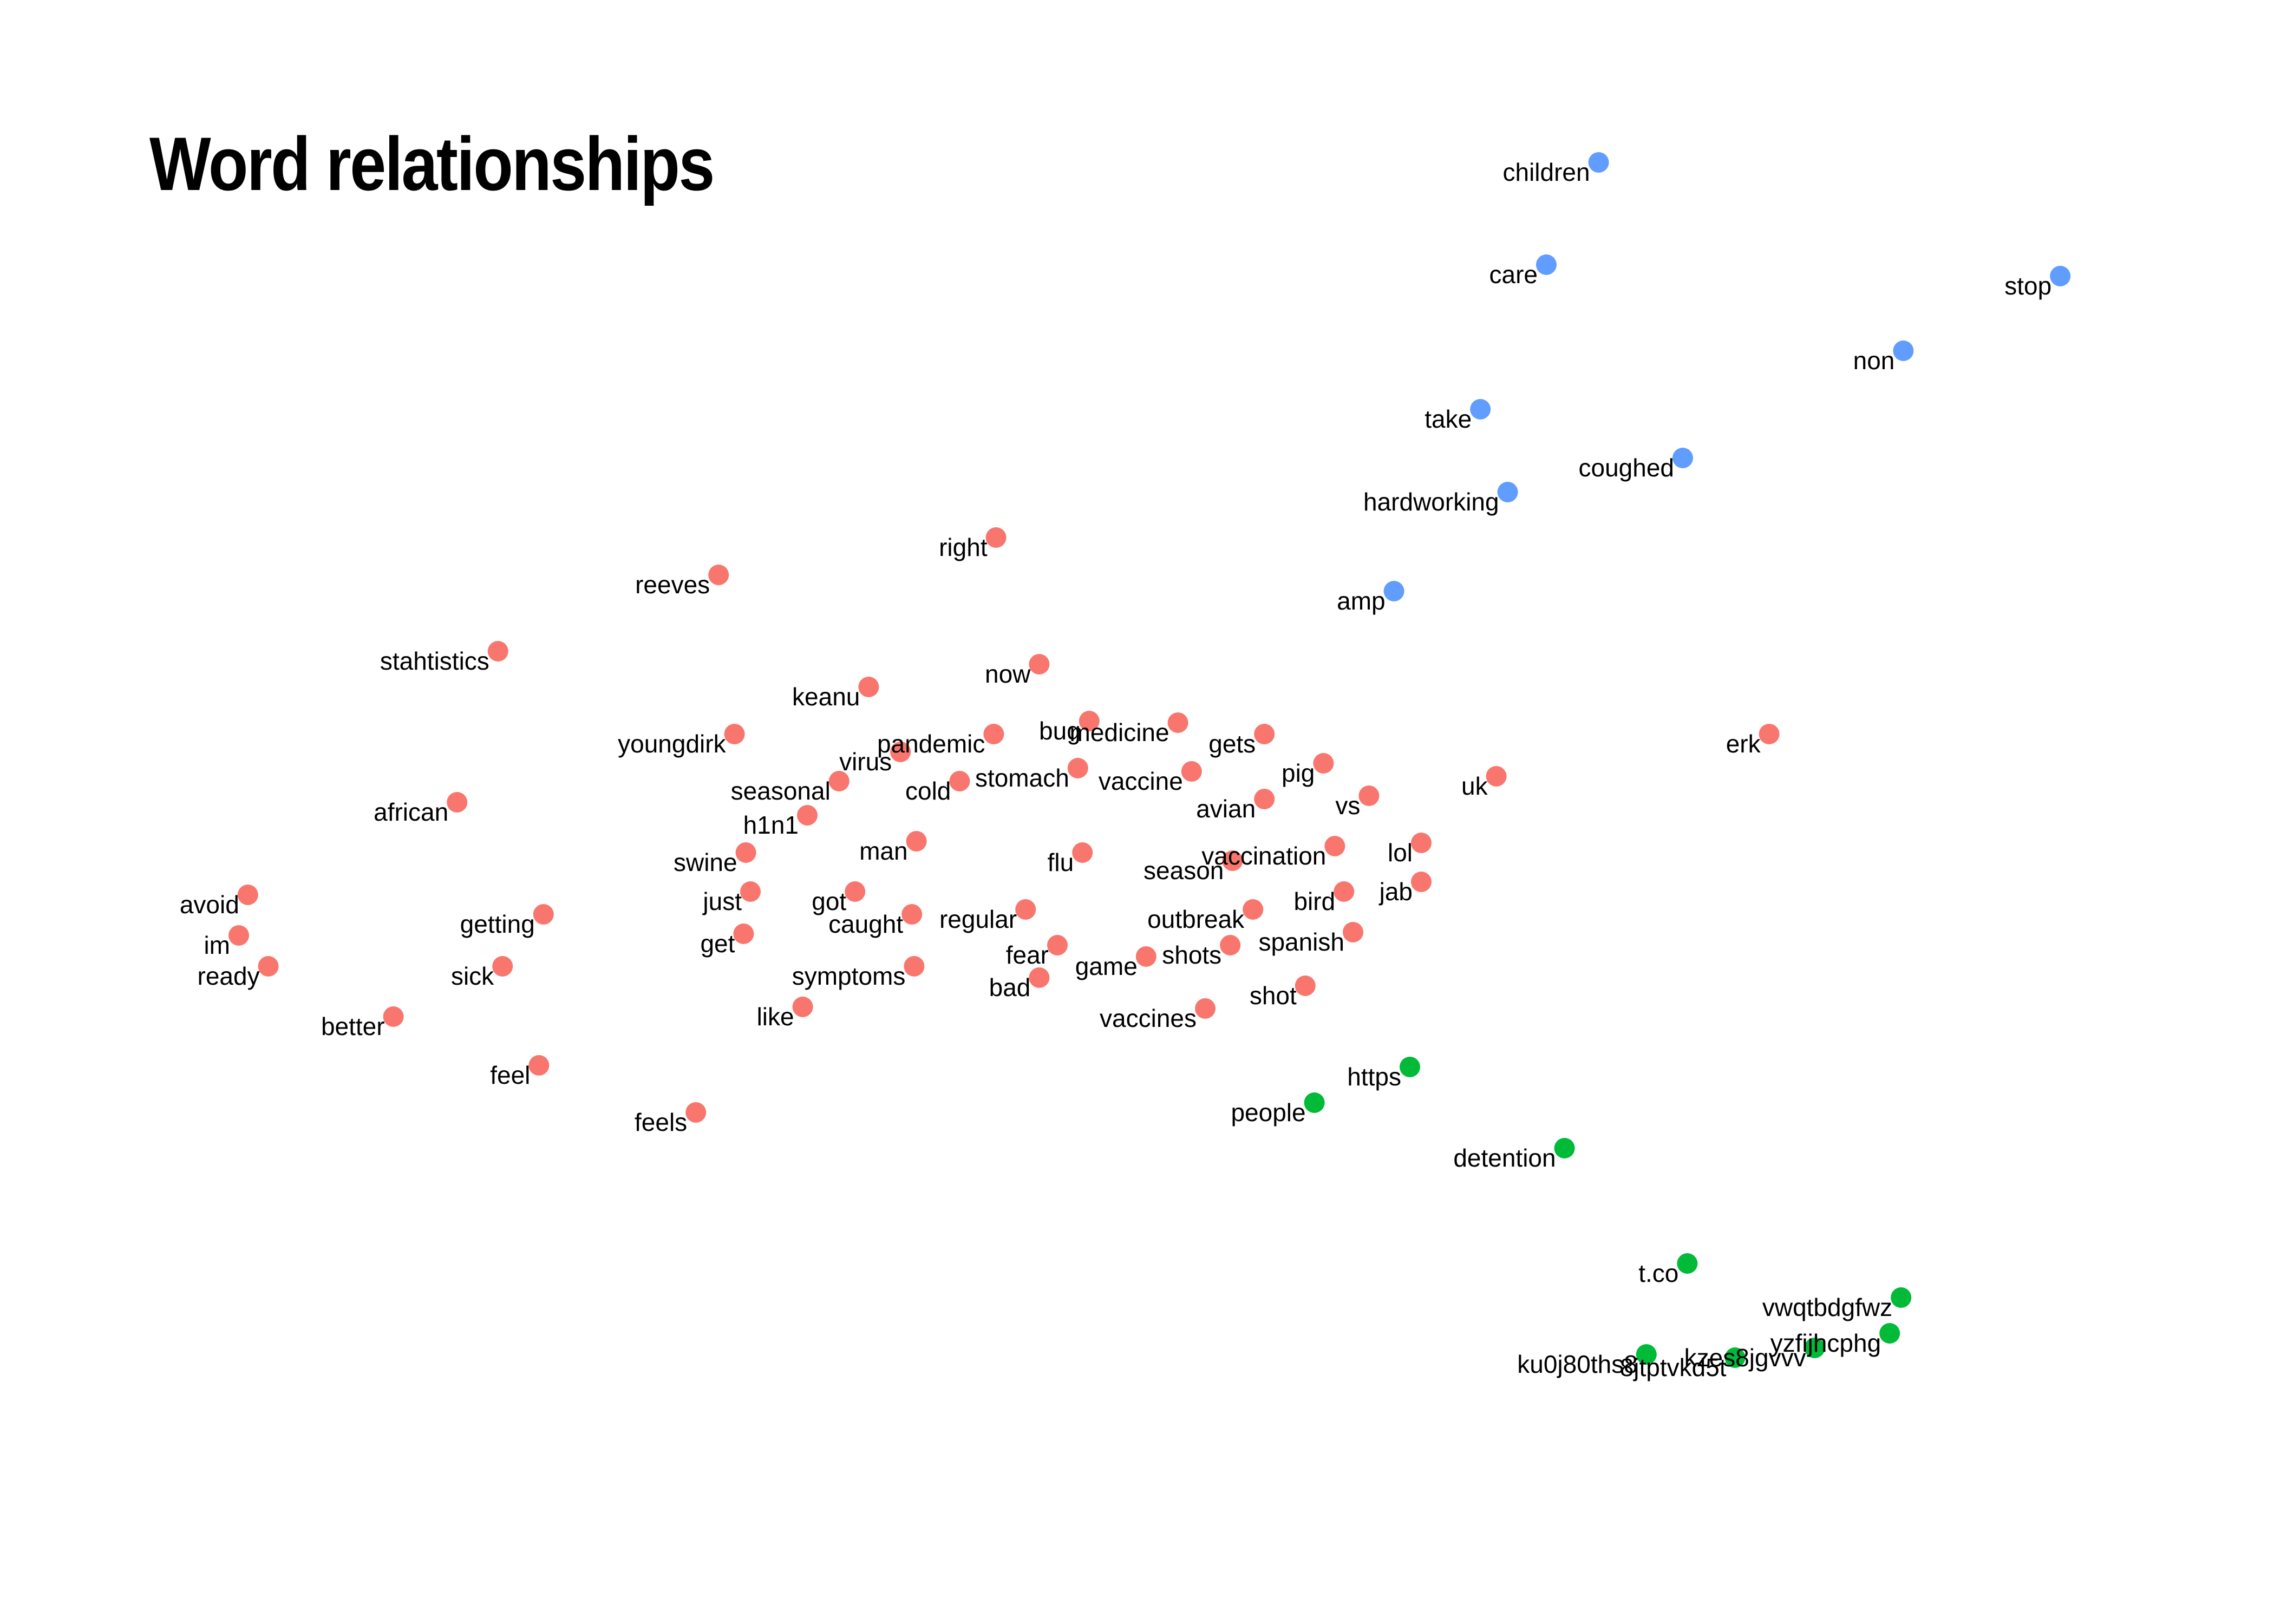 The image size is (2274, 1624). I want to click on point-get, so click(744, 934).